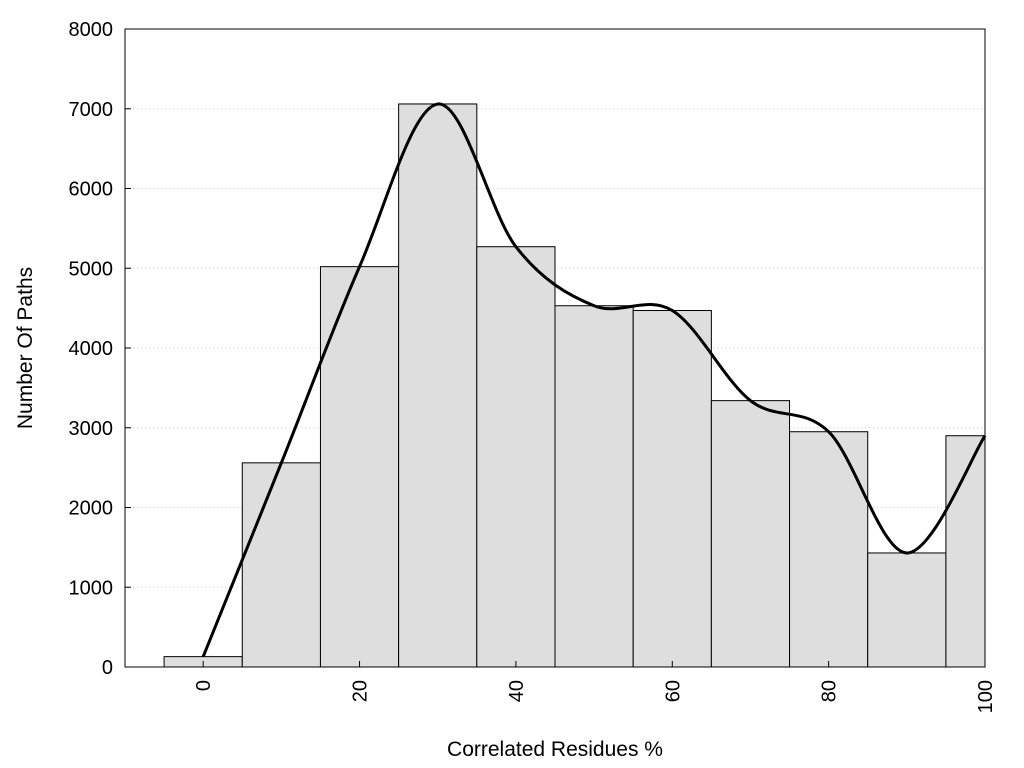  Describe the element at coordinates (555, 749) in the screenshot. I see `x-axis-label: Correlated Residues %` at that location.